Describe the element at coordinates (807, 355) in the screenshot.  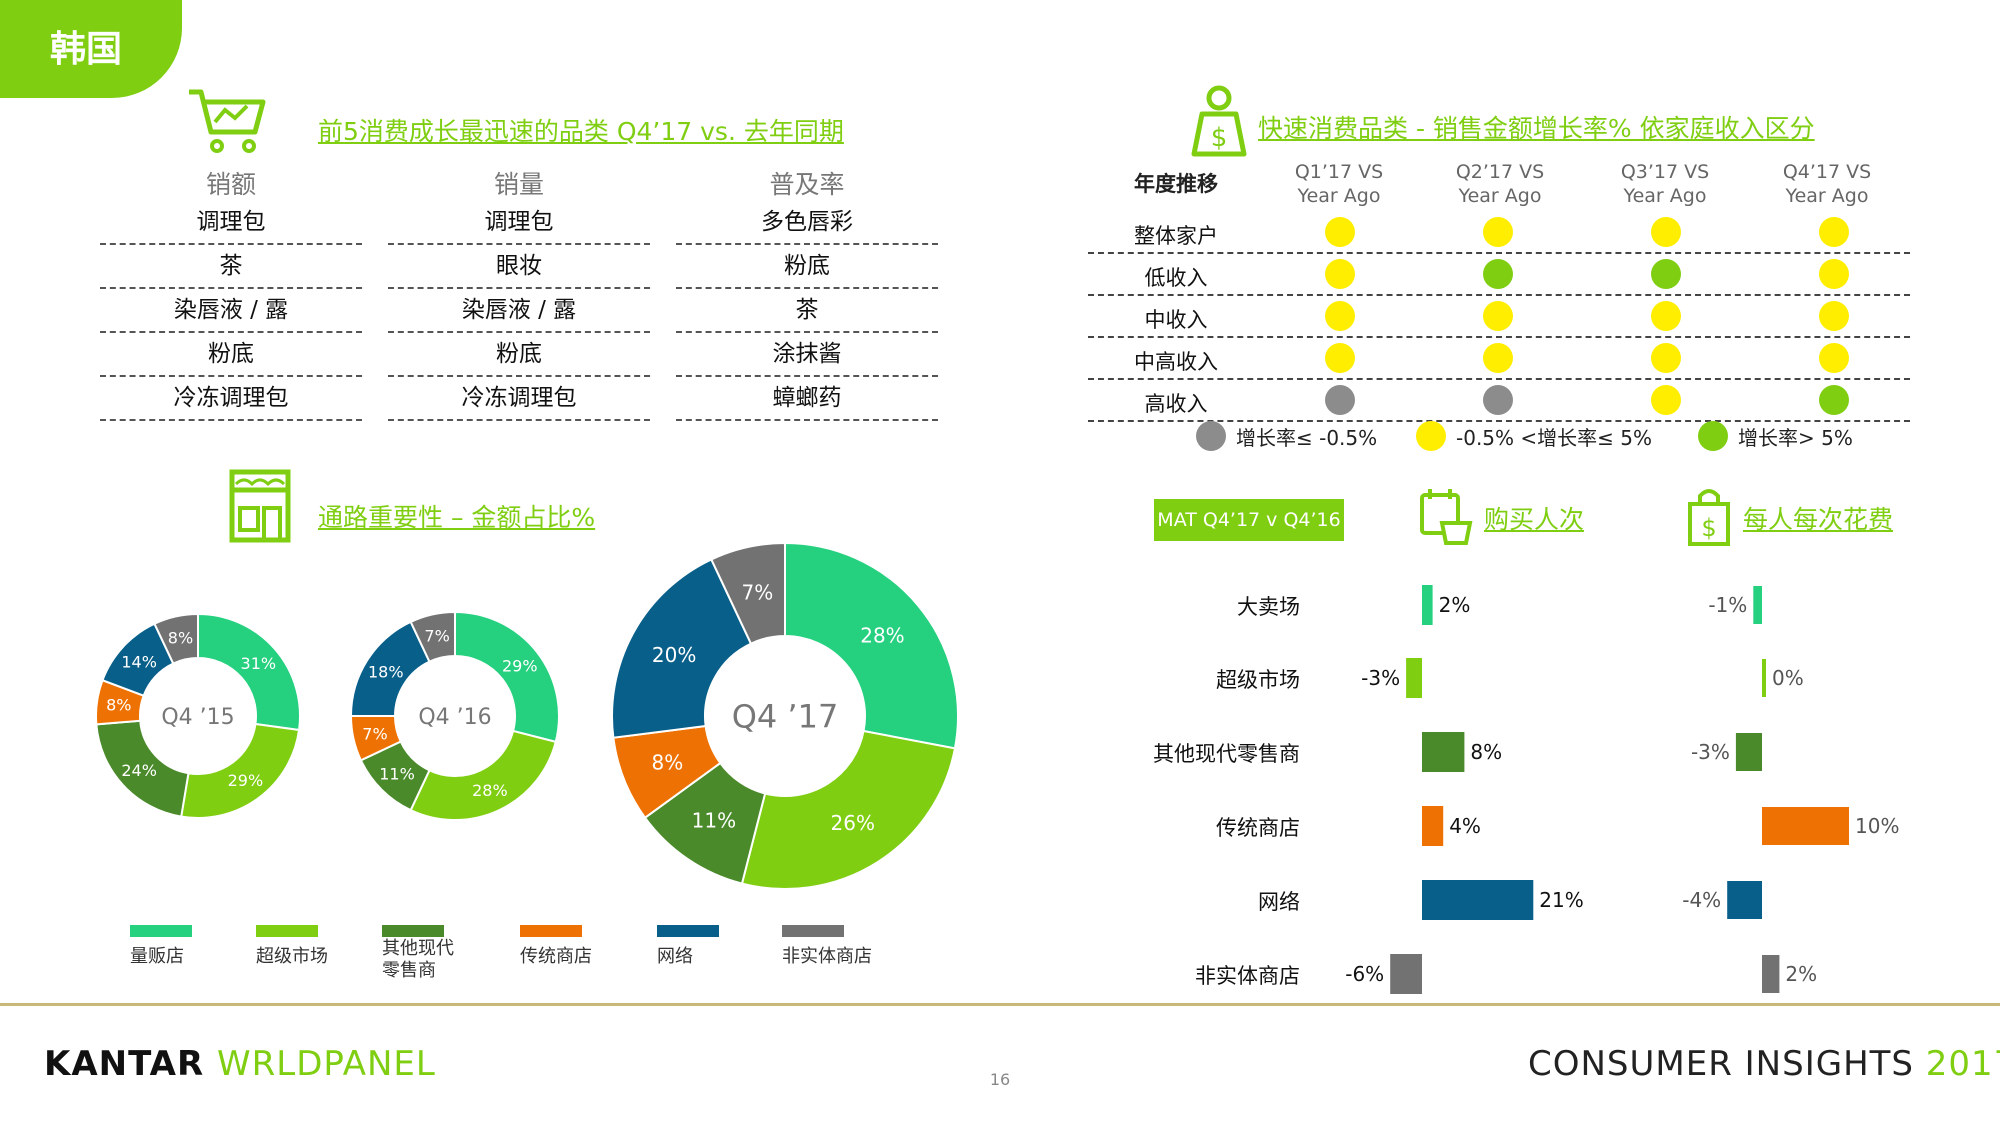
I see `list-item: 涂抹酱` at that location.